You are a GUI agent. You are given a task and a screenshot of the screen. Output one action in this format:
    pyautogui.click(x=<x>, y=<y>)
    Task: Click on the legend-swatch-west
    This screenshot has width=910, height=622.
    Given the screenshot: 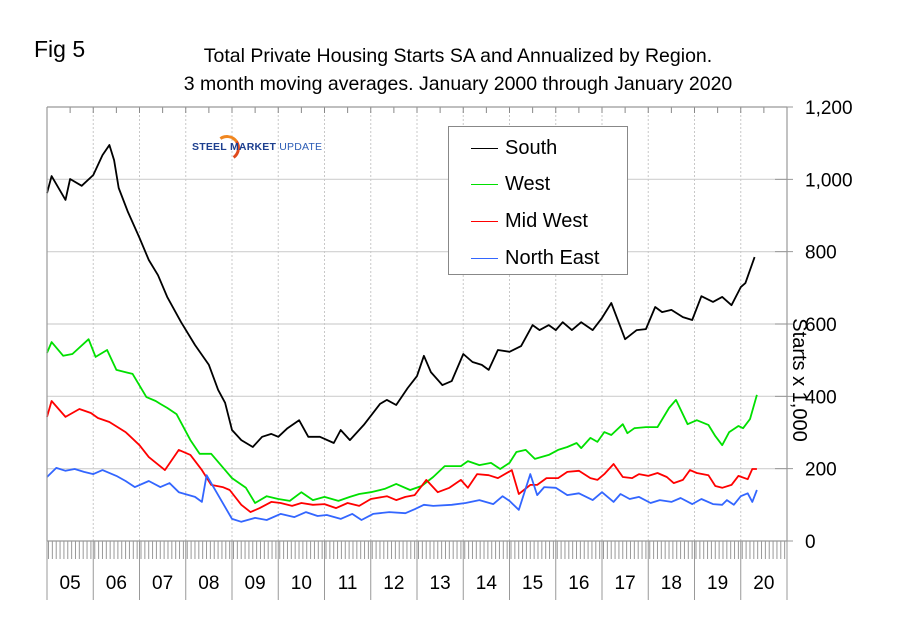 What is the action you would take?
    pyautogui.click(x=484, y=184)
    